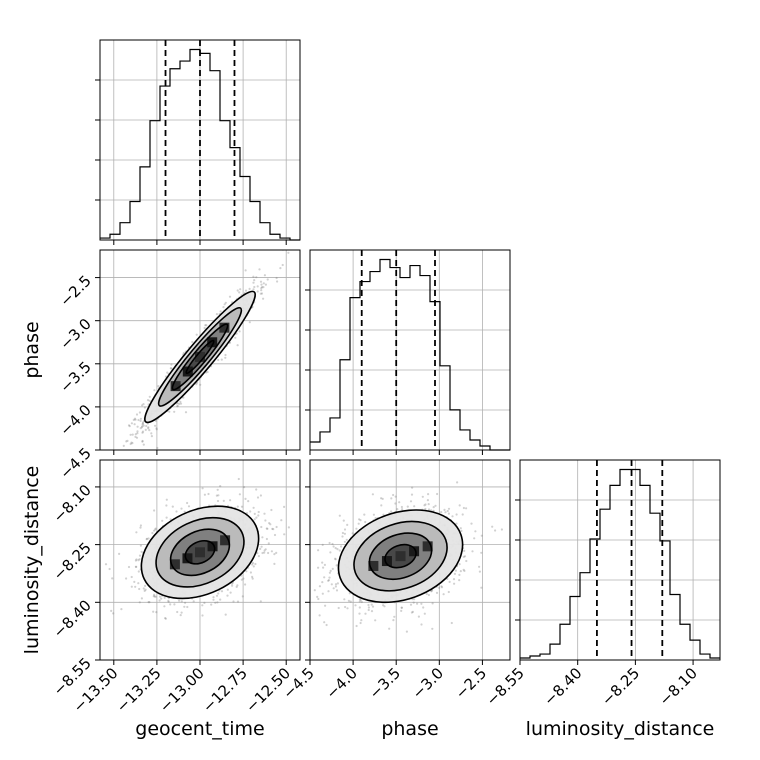  I want to click on hist-phase-frame, so click(410, 350).